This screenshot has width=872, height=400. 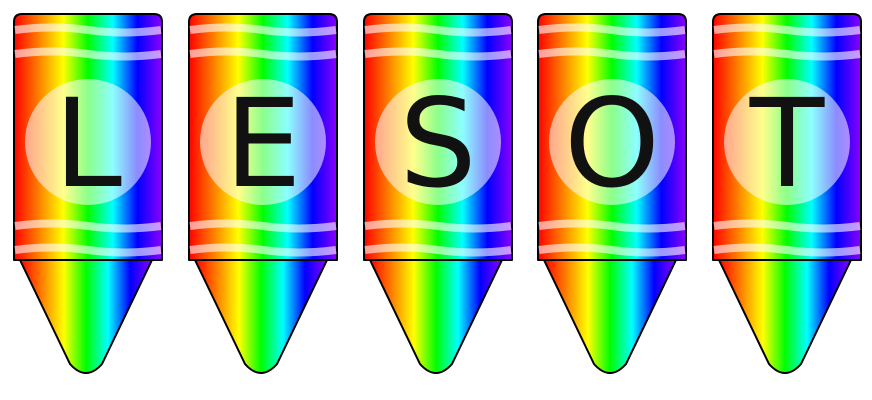 I want to click on crayon-letter: S, so click(x=437, y=144).